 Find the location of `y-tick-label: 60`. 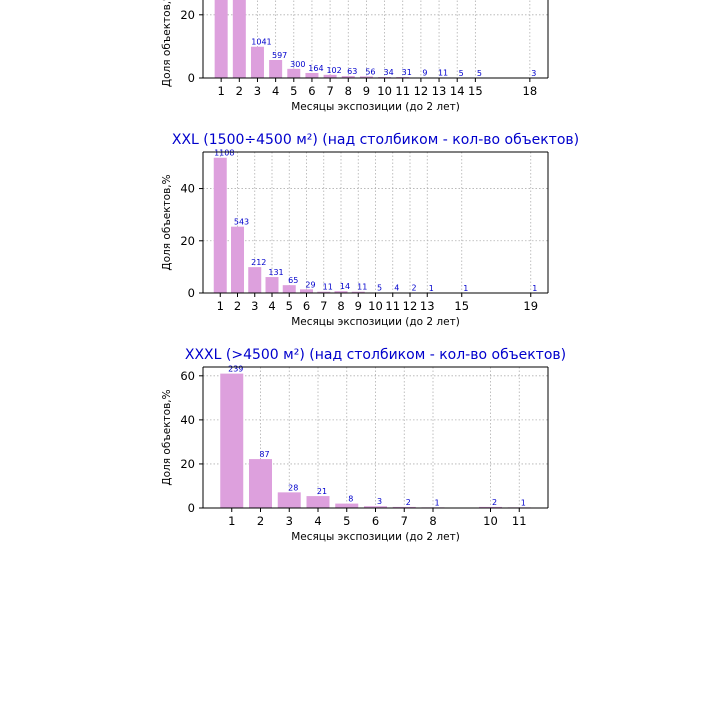

y-tick-label: 60 is located at coordinates (187, 376).